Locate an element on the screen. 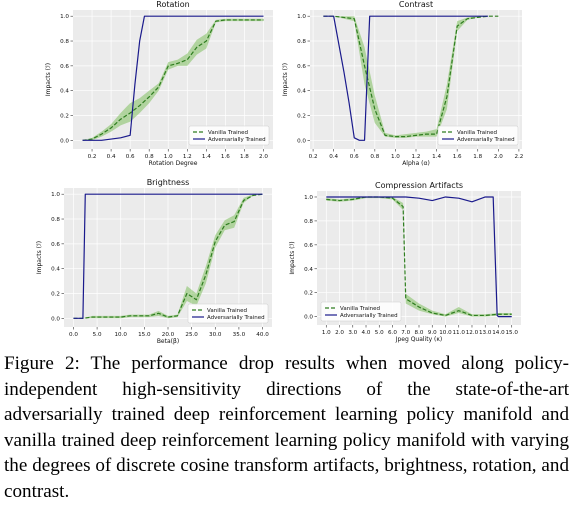  x-tick-label: 2.2 is located at coordinates (518, 157).